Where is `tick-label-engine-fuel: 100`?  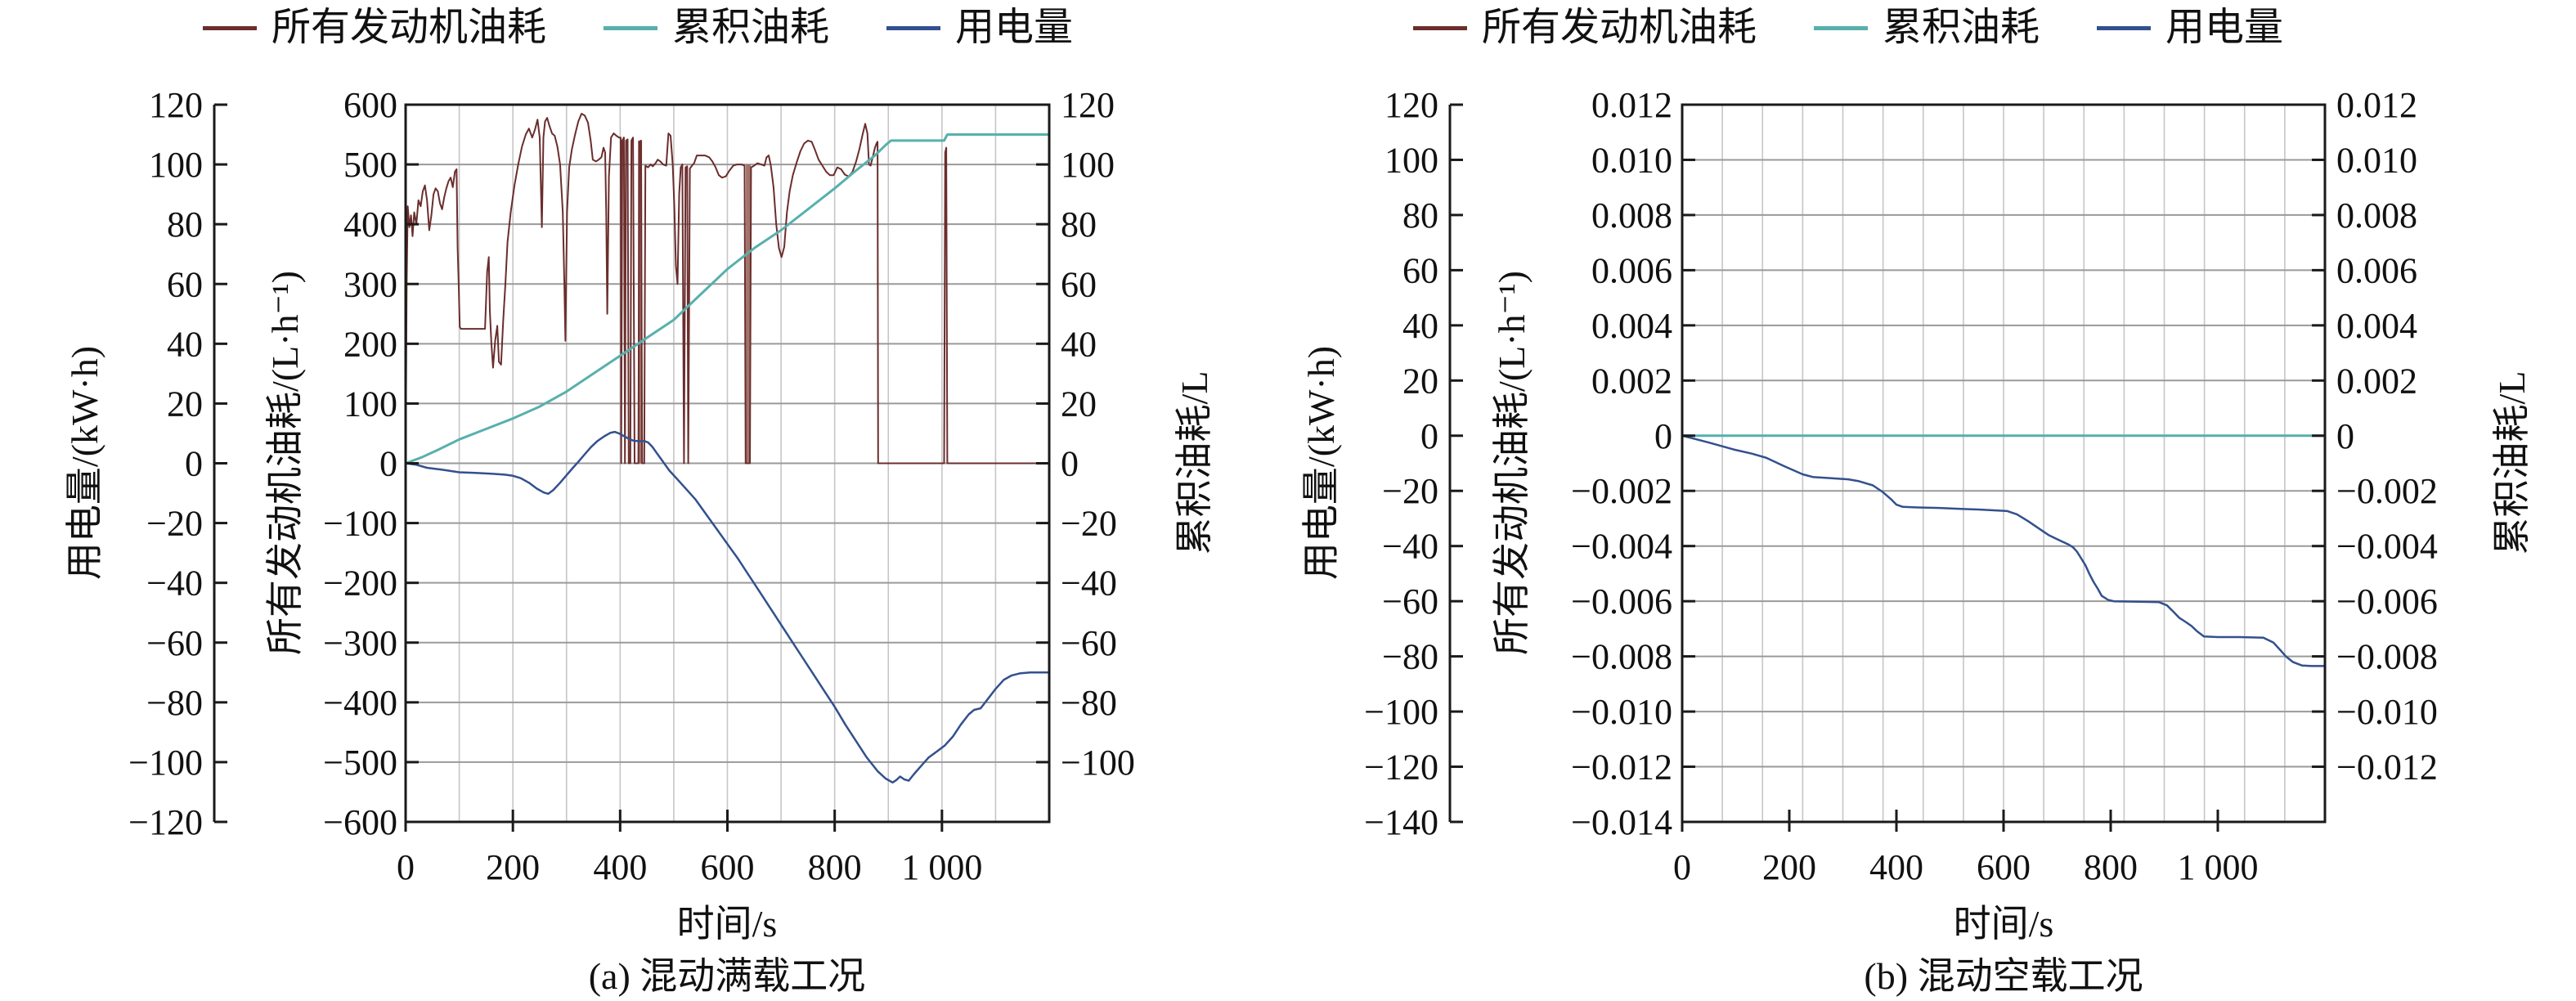 tick-label-engine-fuel: 100 is located at coordinates (370, 404).